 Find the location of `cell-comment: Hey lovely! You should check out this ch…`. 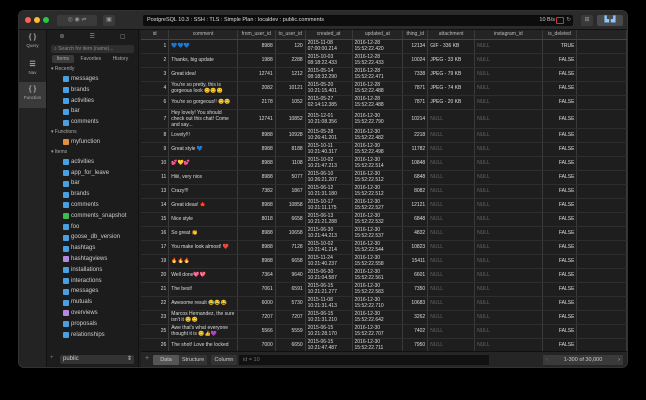

cell-comment: Hey lovely! You should check out this ch… is located at coordinates (203, 119).